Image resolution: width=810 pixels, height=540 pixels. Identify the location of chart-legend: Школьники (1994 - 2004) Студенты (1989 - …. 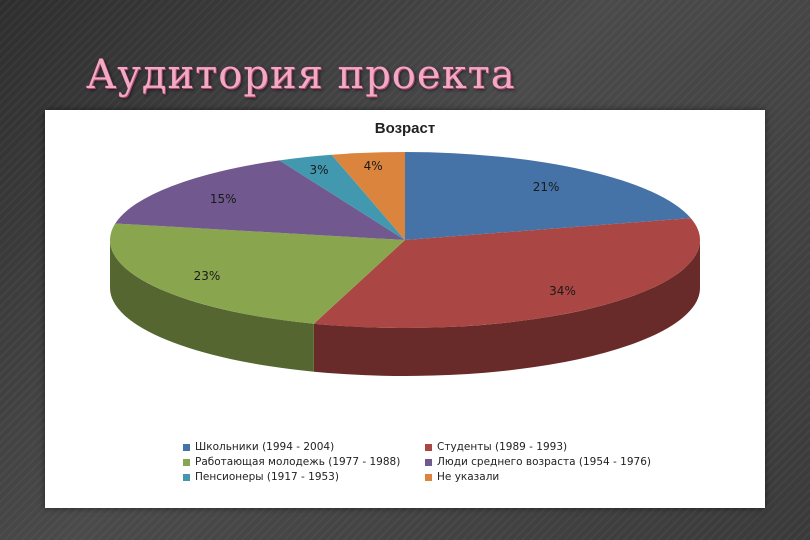
(443, 462).